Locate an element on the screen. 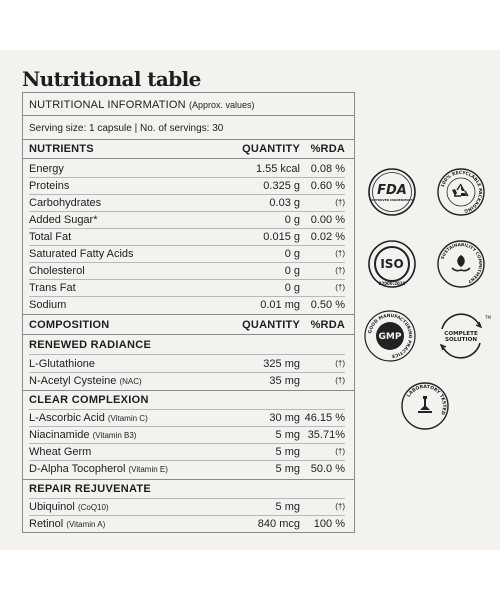  nutrient-rda: 0.02 % is located at coordinates (327, 237).